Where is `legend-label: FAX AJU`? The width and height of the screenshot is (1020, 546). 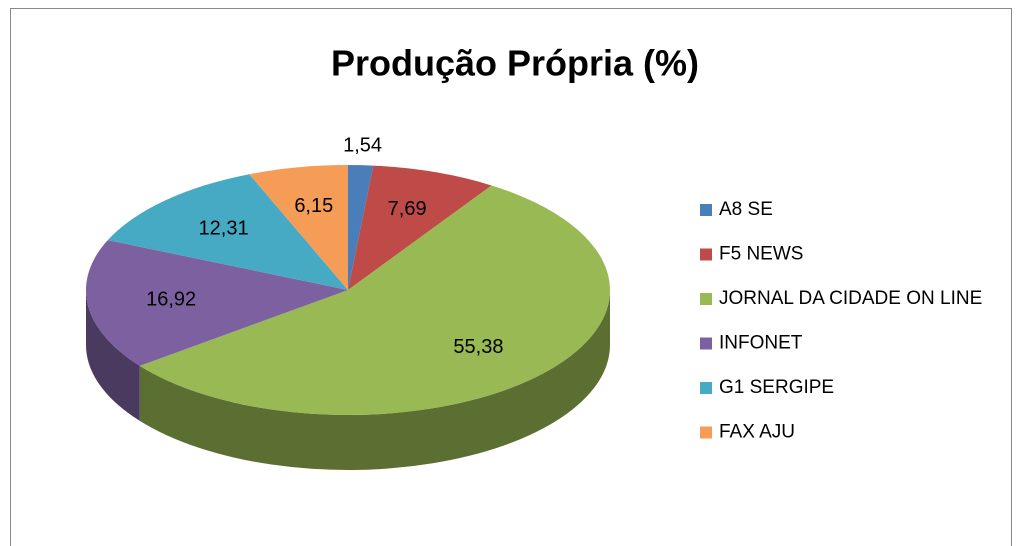 legend-label: FAX AJU is located at coordinates (757, 432).